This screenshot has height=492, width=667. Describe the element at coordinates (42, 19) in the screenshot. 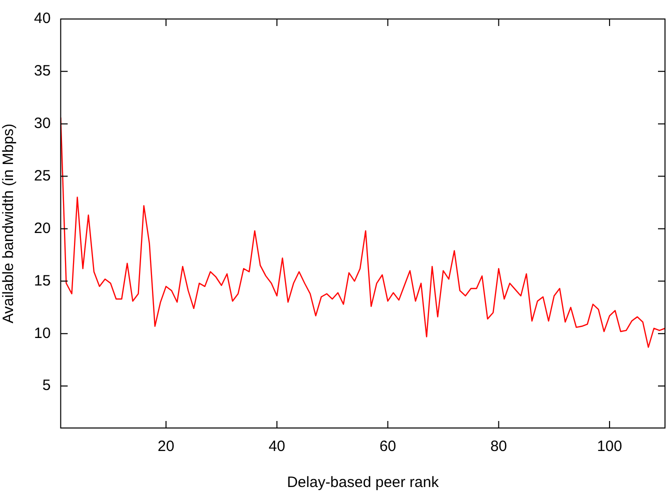

I see `y-tick-label: 40` at that location.